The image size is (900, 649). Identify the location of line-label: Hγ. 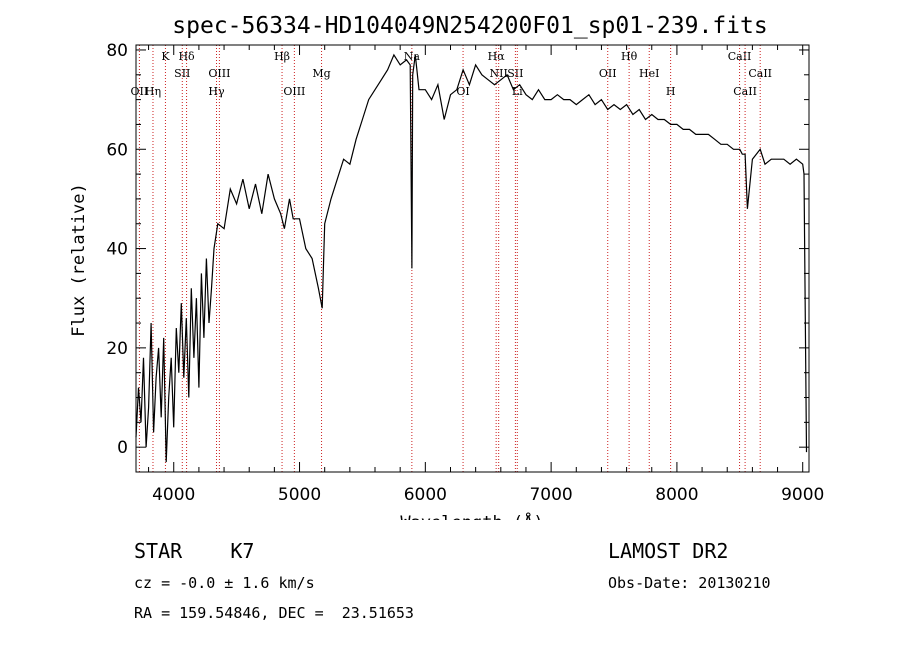
(216, 91).